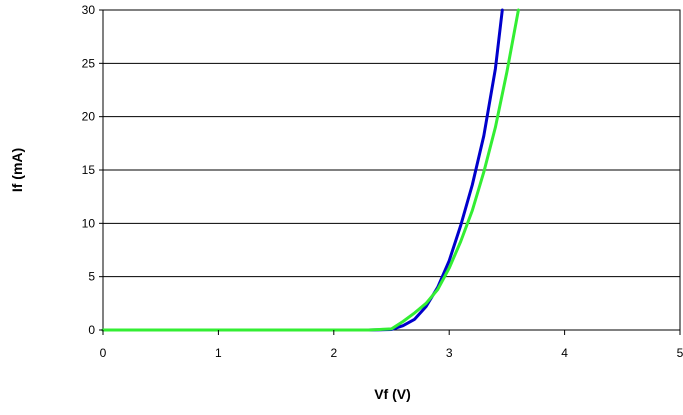 Image resolution: width=683 pixels, height=415 pixels. What do you see at coordinates (17, 170) in the screenshot?
I see `y-axis-title: If (mA)` at bounding box center [17, 170].